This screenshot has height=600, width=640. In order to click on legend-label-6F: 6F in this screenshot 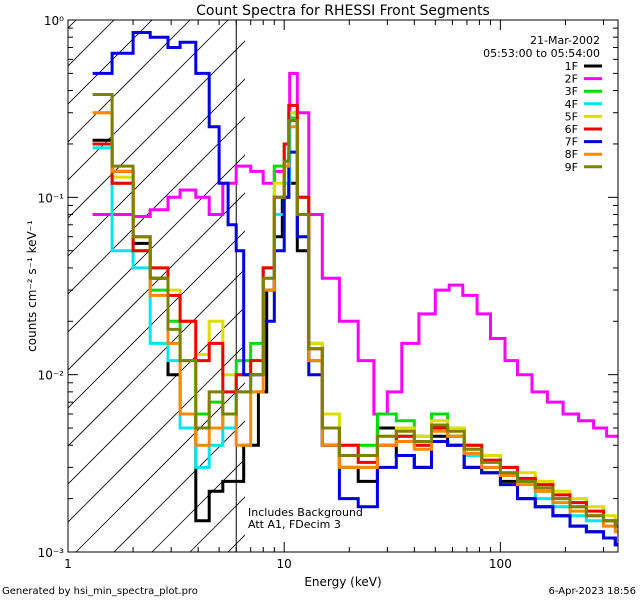, I will do `click(571, 129)`.